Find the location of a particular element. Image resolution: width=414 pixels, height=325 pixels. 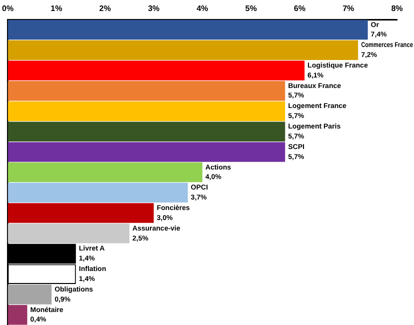

x-tick-label: 6% is located at coordinates (300, 9).